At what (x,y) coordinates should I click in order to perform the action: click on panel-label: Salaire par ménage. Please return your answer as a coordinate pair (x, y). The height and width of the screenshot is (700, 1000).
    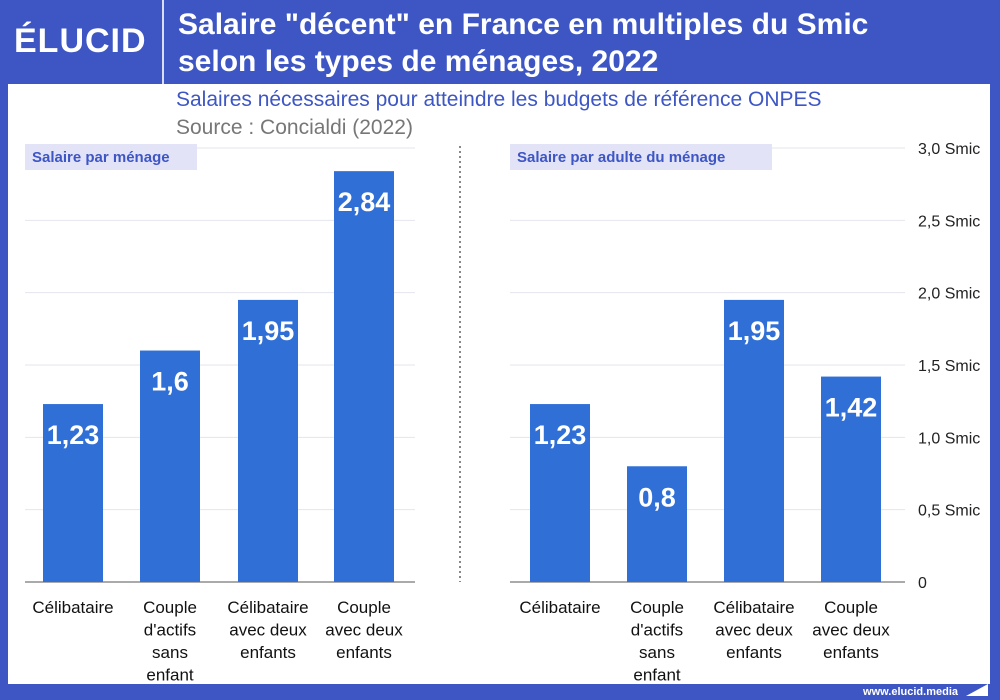
    Looking at the image, I should click on (101, 157).